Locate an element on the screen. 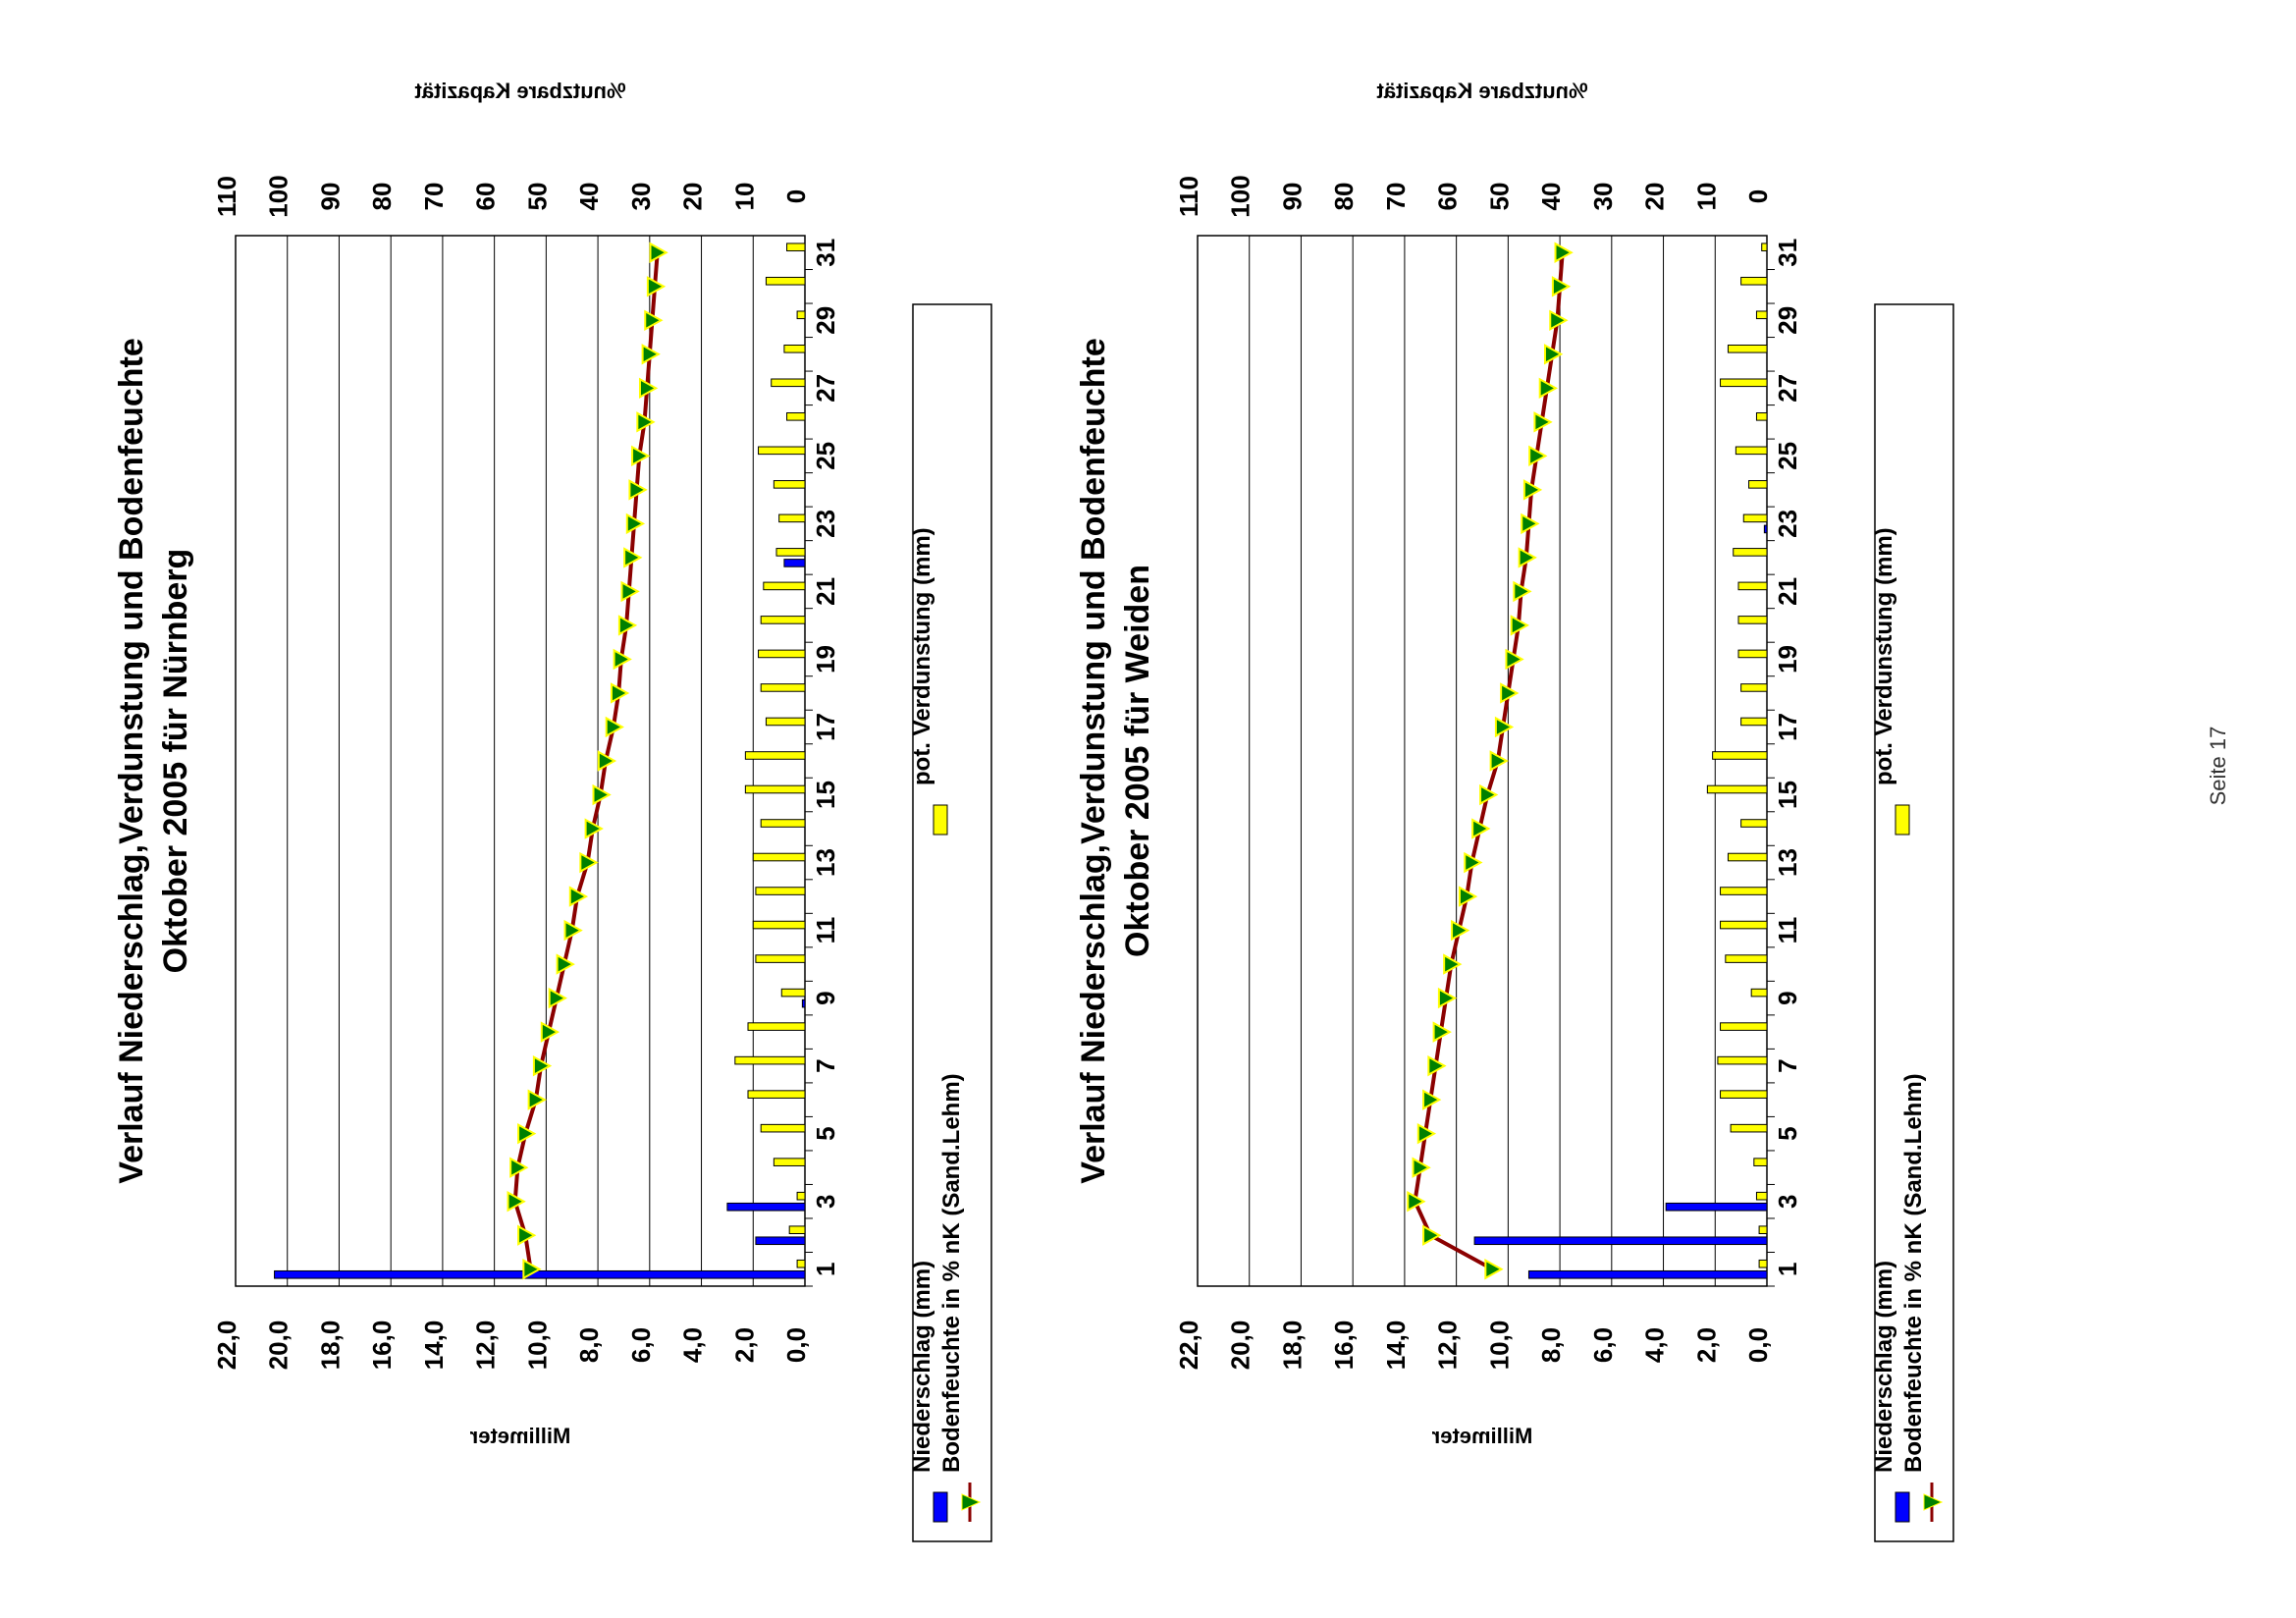 This screenshot has width=2296, height=1618. weiden-legend-entry: Niederschlag (mm) is located at coordinates (1890, 1392).